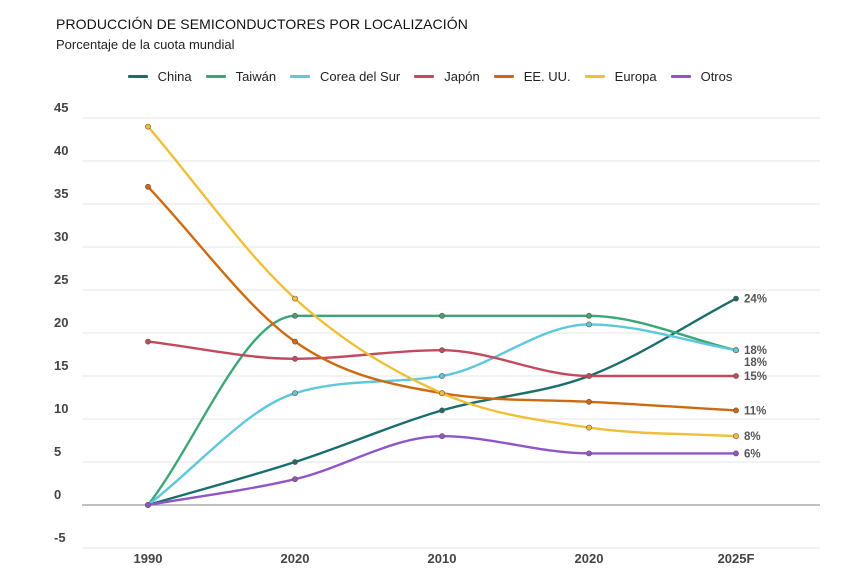 This screenshot has width=860, height=573. Describe the element at coordinates (594, 76) in the screenshot. I see `legend-swatch-europa` at that location.